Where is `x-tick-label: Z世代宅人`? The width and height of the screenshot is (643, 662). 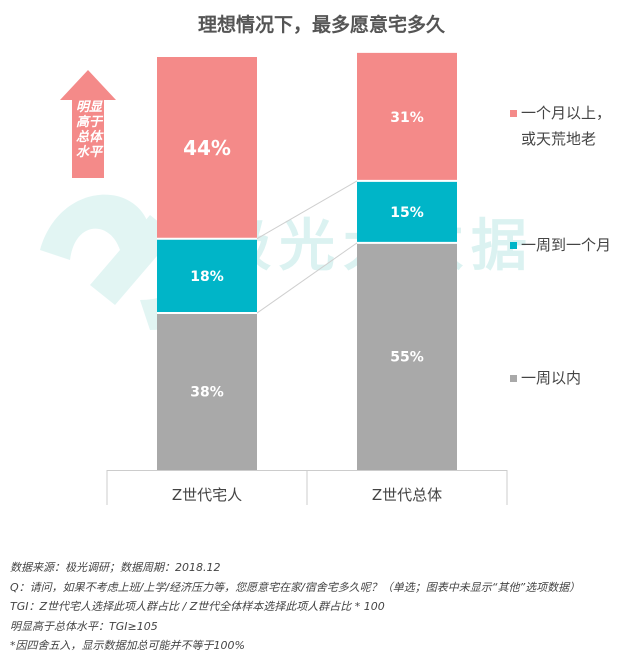
x-tick-label: Z世代宅人 is located at coordinates (207, 495).